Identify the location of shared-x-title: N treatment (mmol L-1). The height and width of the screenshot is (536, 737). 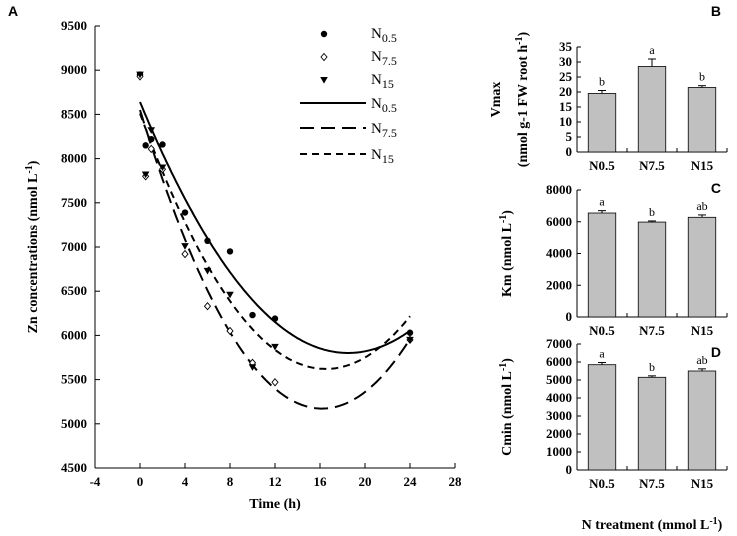
(652, 525).